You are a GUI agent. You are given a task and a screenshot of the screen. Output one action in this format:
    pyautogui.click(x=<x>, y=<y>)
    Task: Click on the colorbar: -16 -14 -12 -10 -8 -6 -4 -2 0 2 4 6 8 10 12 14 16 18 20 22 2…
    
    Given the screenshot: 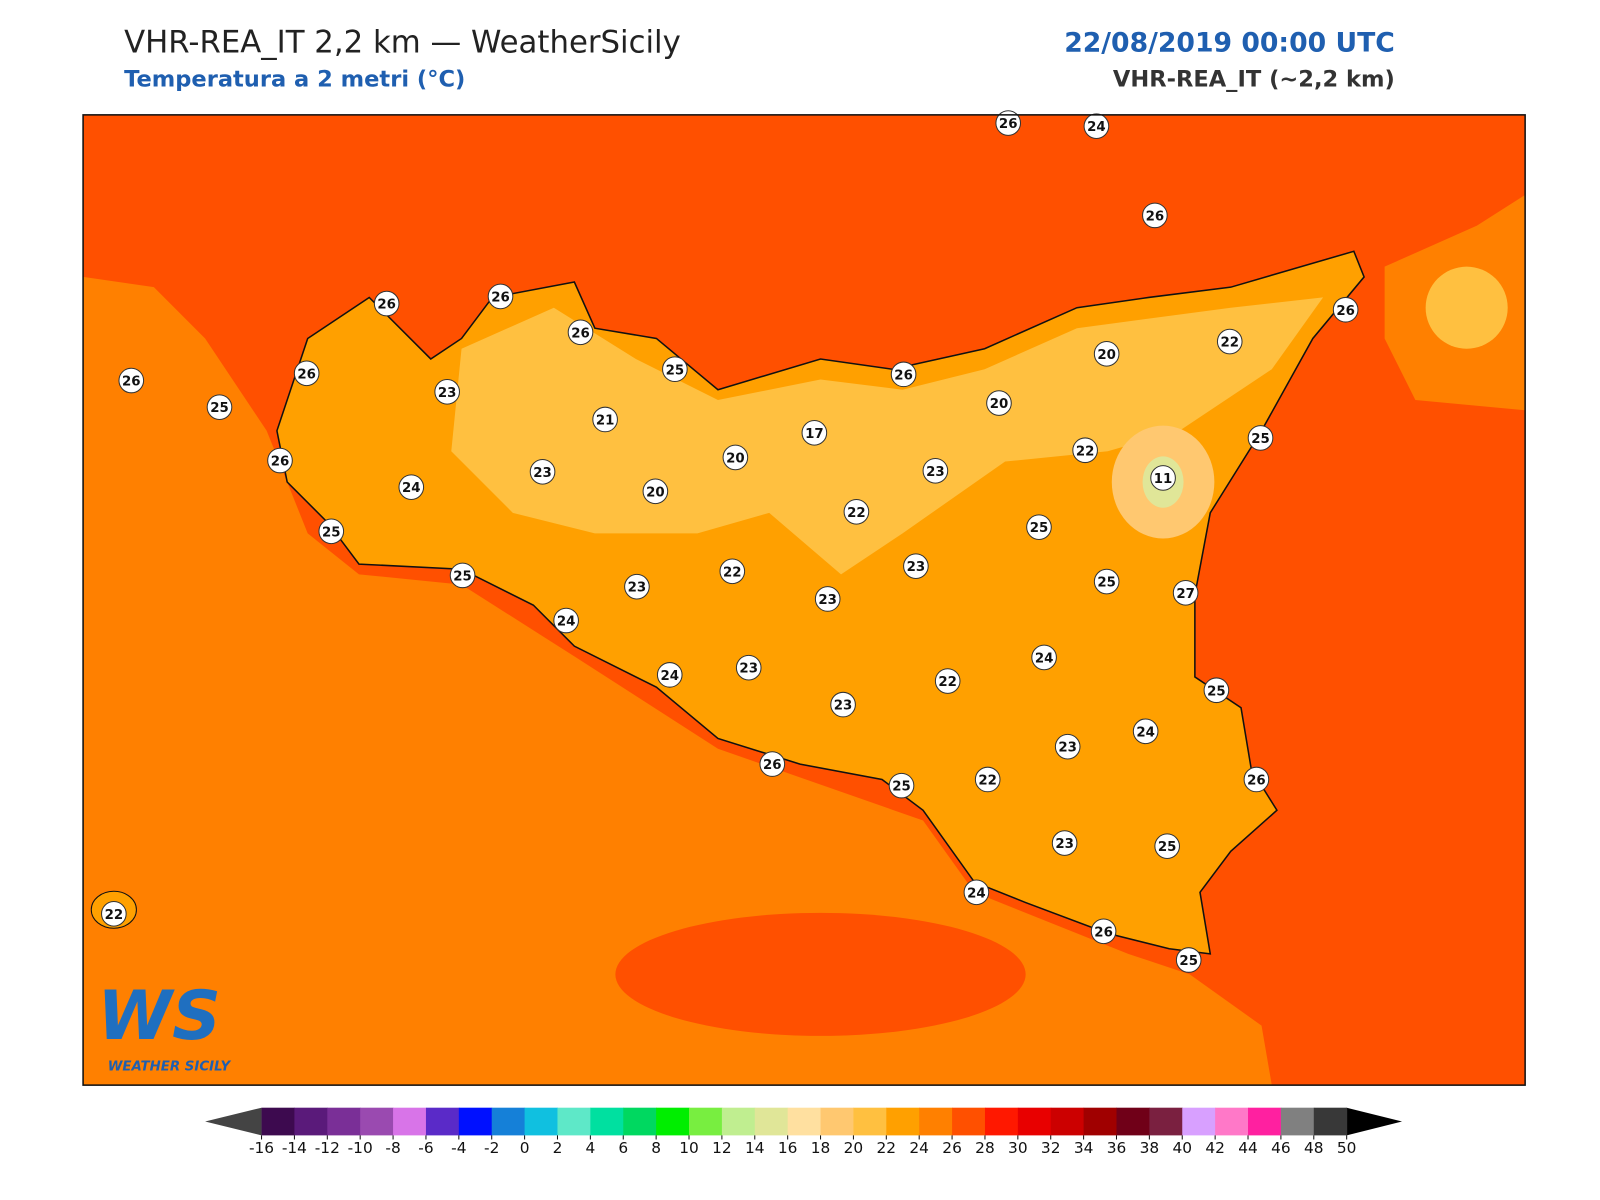 What is the action you would take?
    pyautogui.click(x=804, y=1132)
    